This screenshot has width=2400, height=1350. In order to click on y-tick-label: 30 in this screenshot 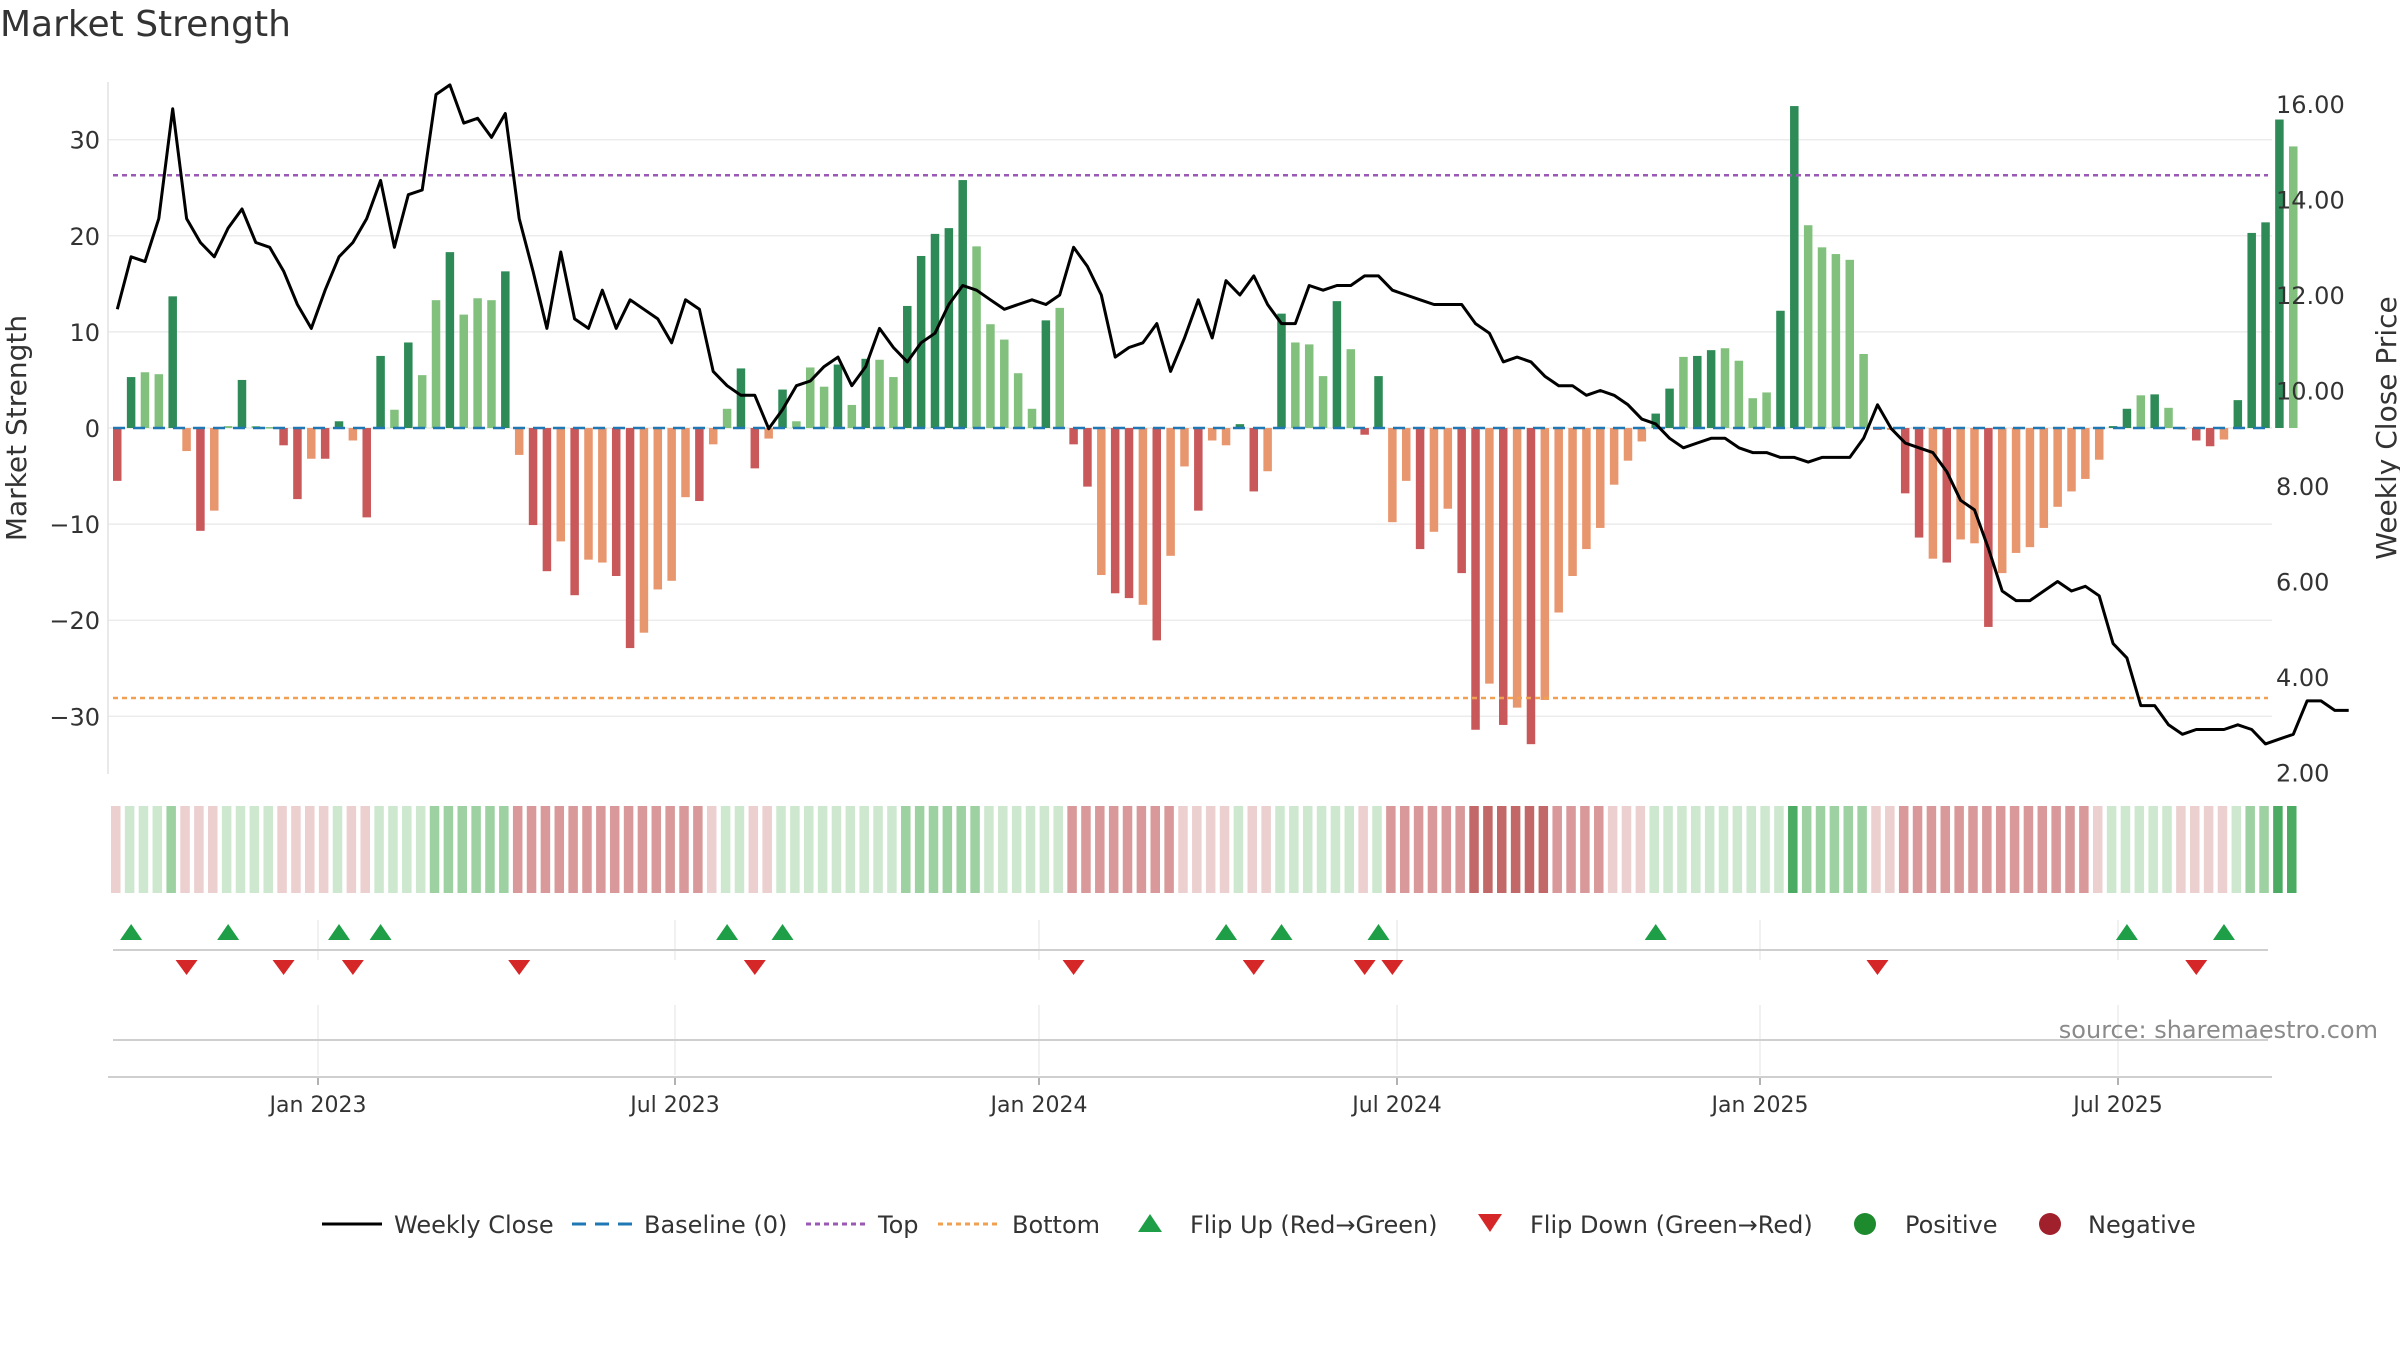, I will do `click(84, 141)`.